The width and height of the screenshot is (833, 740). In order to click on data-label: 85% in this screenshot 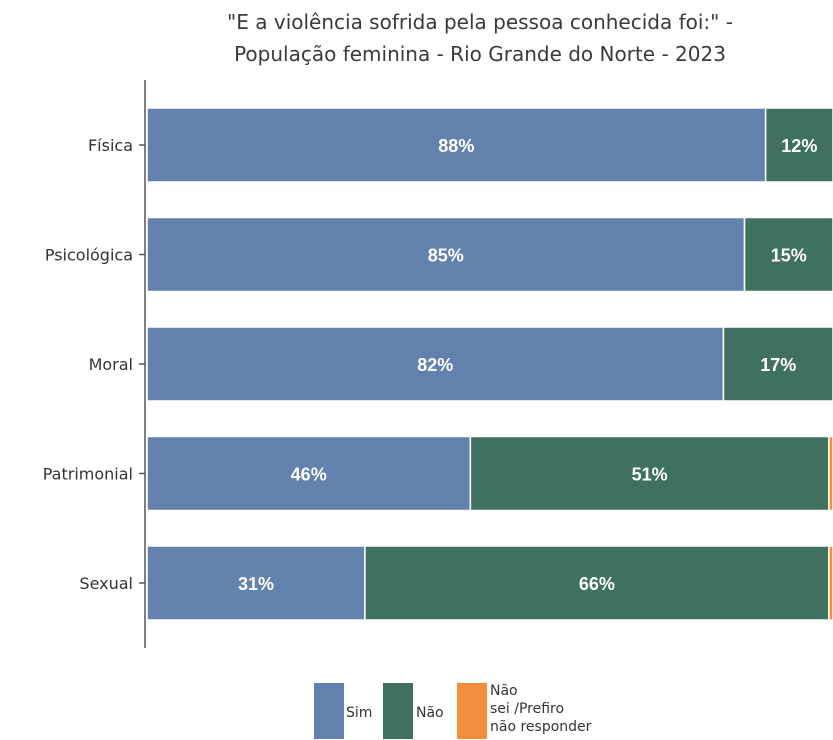, I will do `click(446, 256)`.